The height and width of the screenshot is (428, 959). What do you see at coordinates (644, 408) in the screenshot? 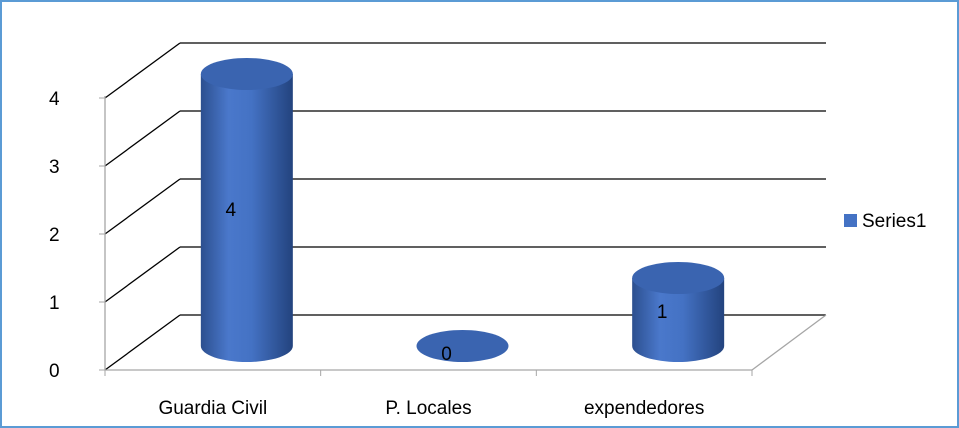
I see `x-category-label: expendedores` at bounding box center [644, 408].